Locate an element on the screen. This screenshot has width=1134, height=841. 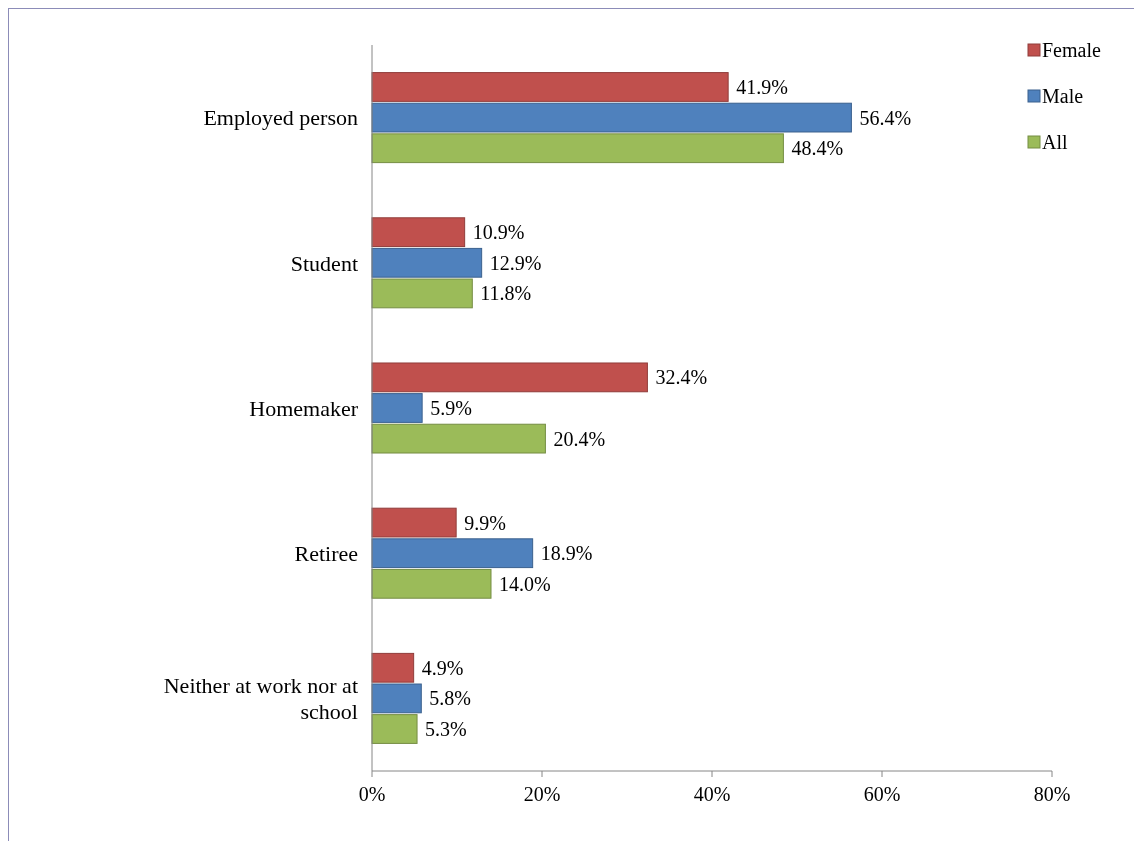
legend-label: All is located at coordinates (1055, 142).